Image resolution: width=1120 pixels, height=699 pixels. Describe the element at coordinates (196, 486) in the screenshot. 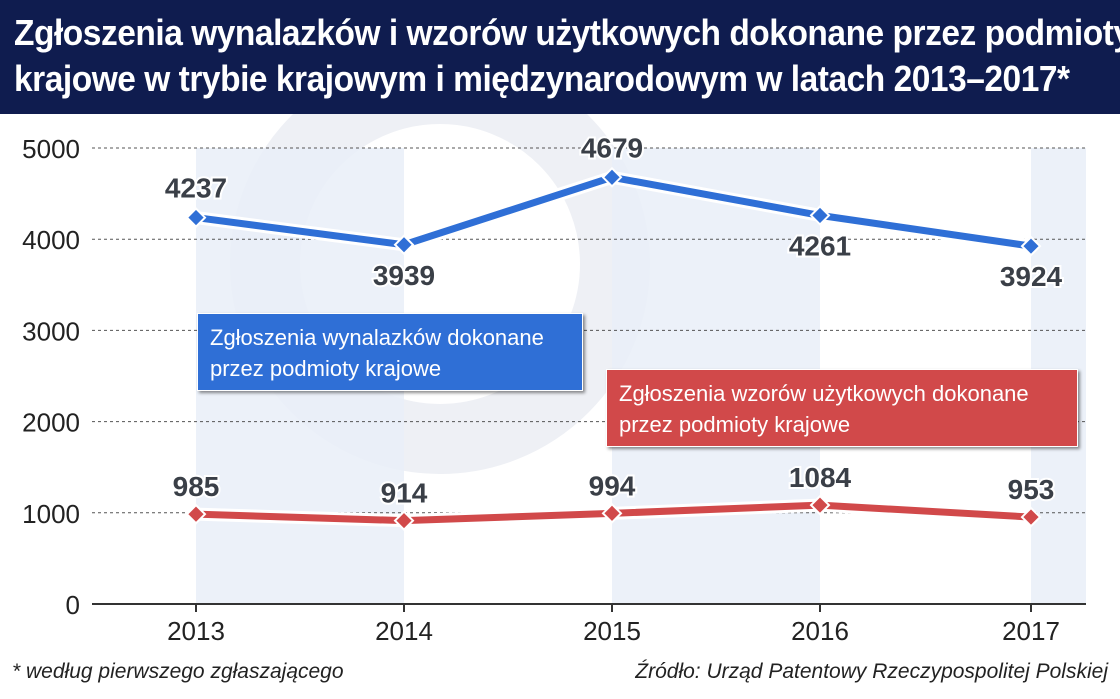

I see `series-1-data-label-2013: 985` at that location.